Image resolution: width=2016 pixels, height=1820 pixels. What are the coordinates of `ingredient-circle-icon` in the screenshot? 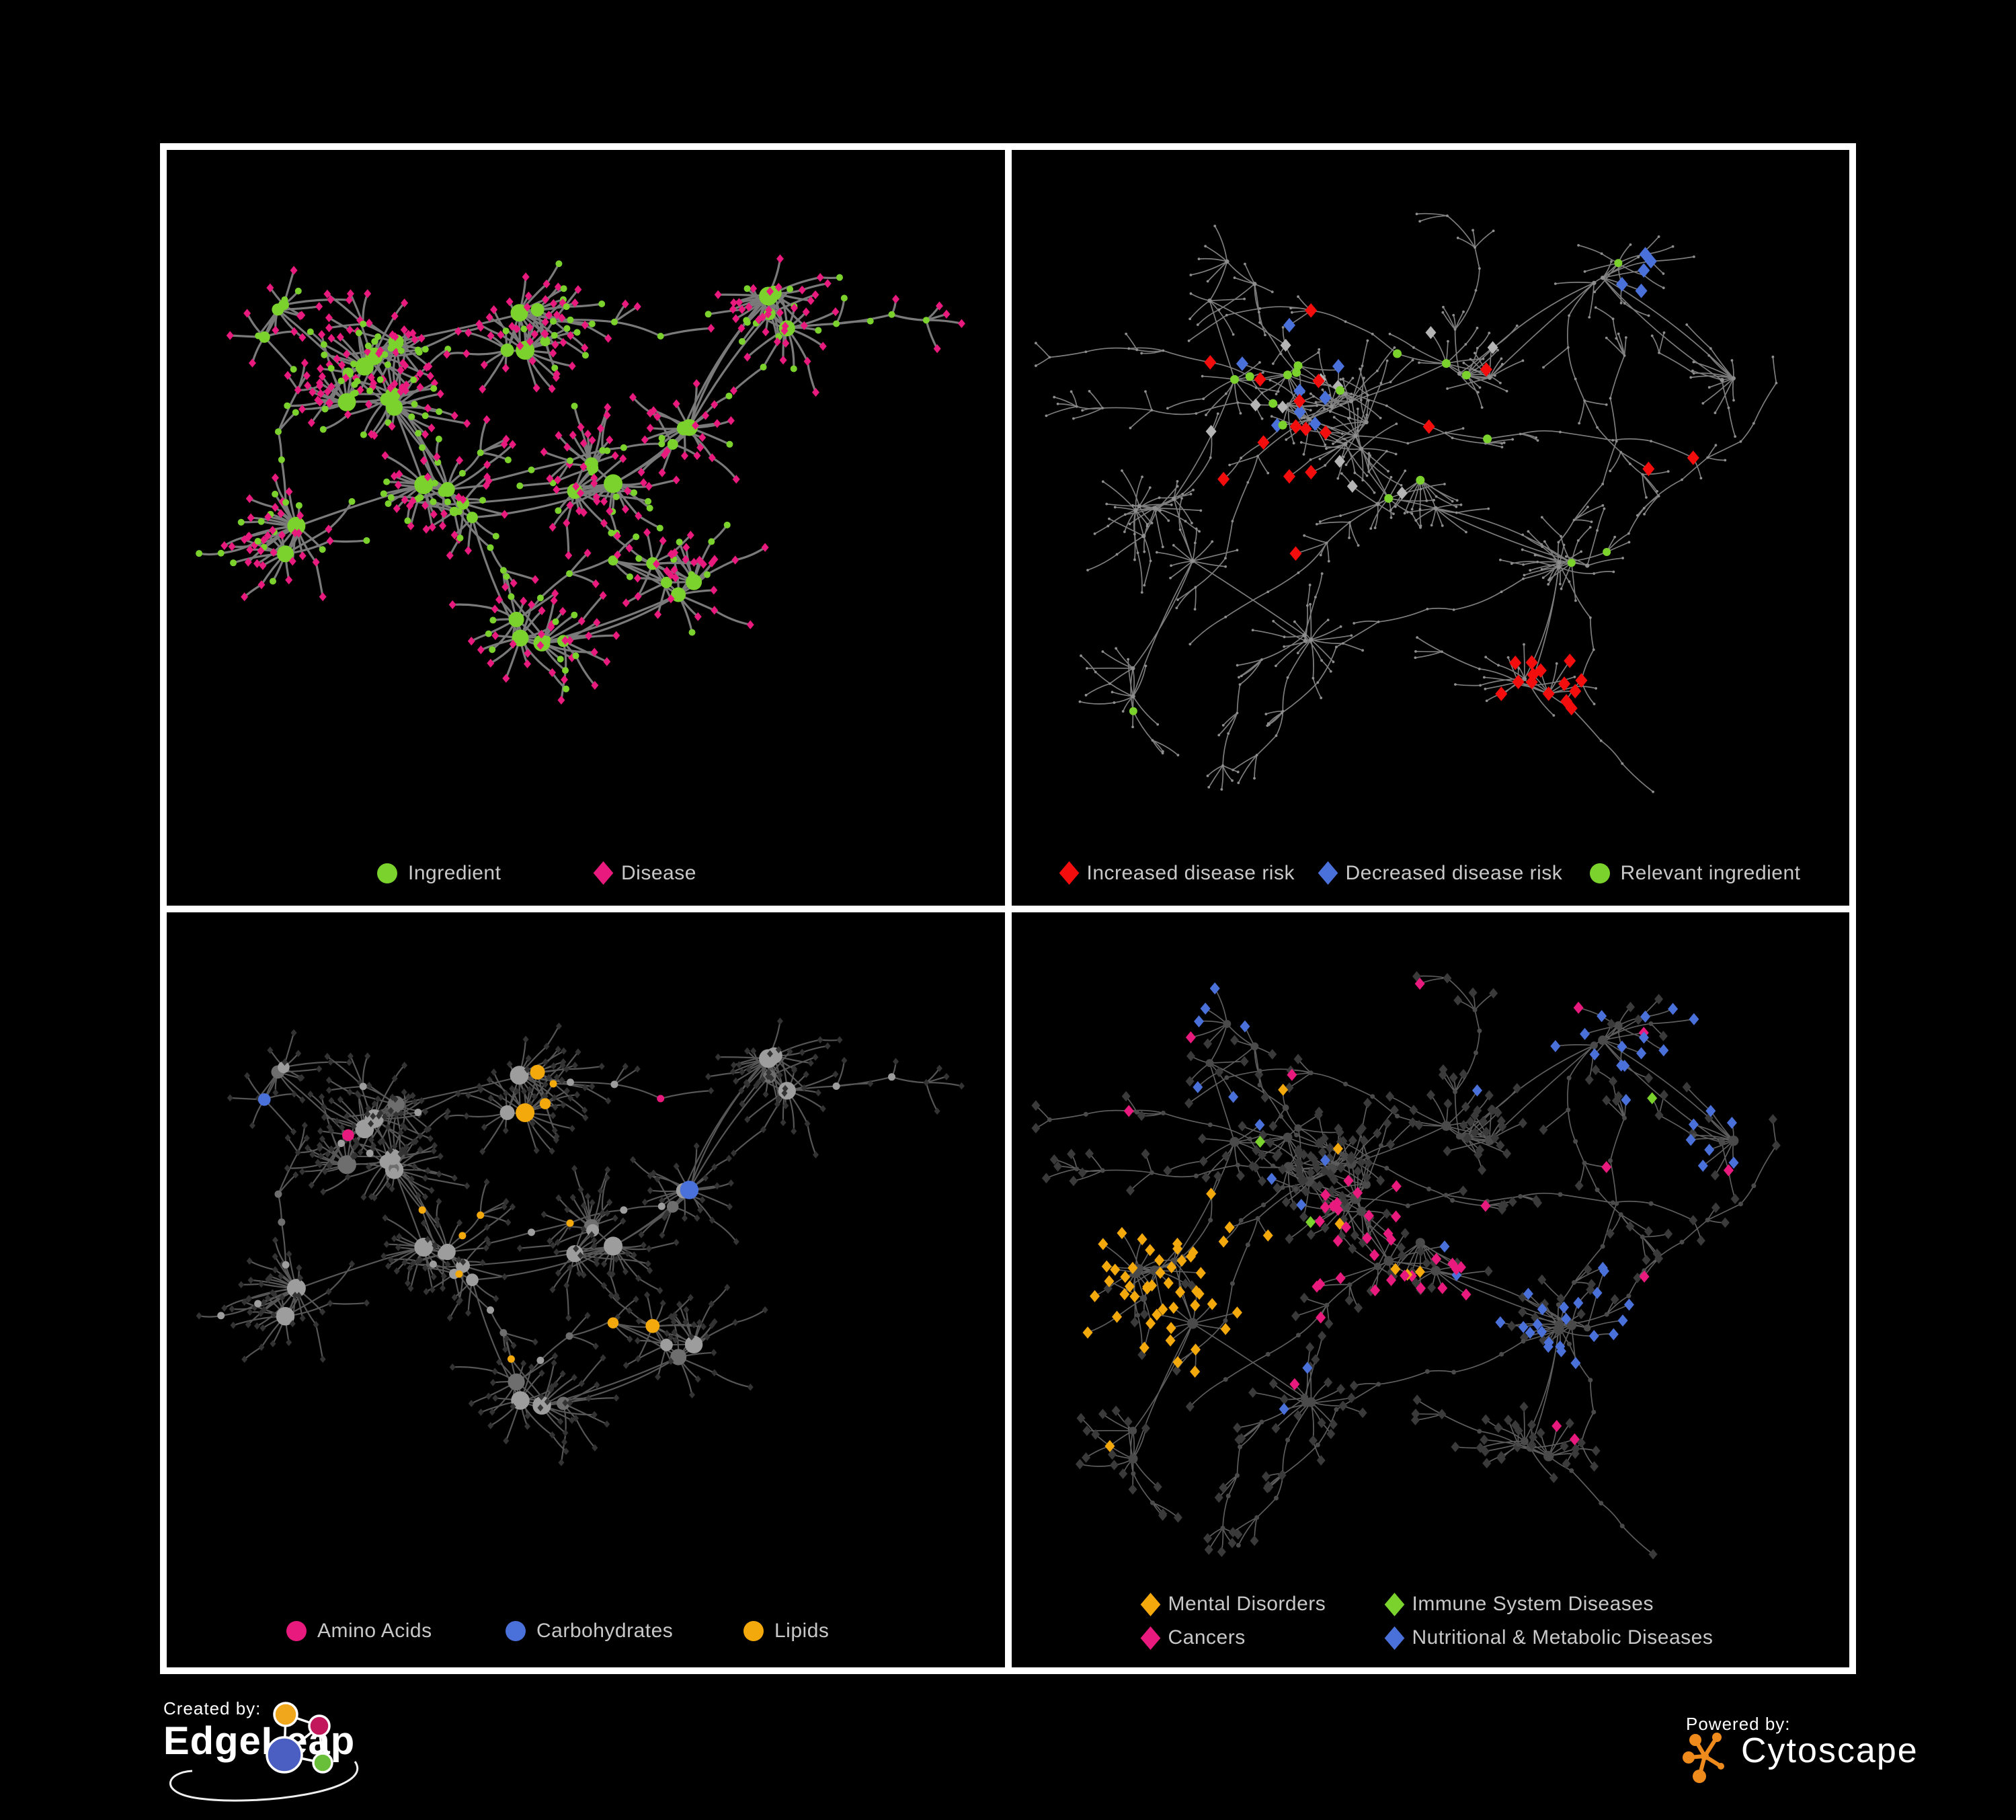 It's located at (387, 873).